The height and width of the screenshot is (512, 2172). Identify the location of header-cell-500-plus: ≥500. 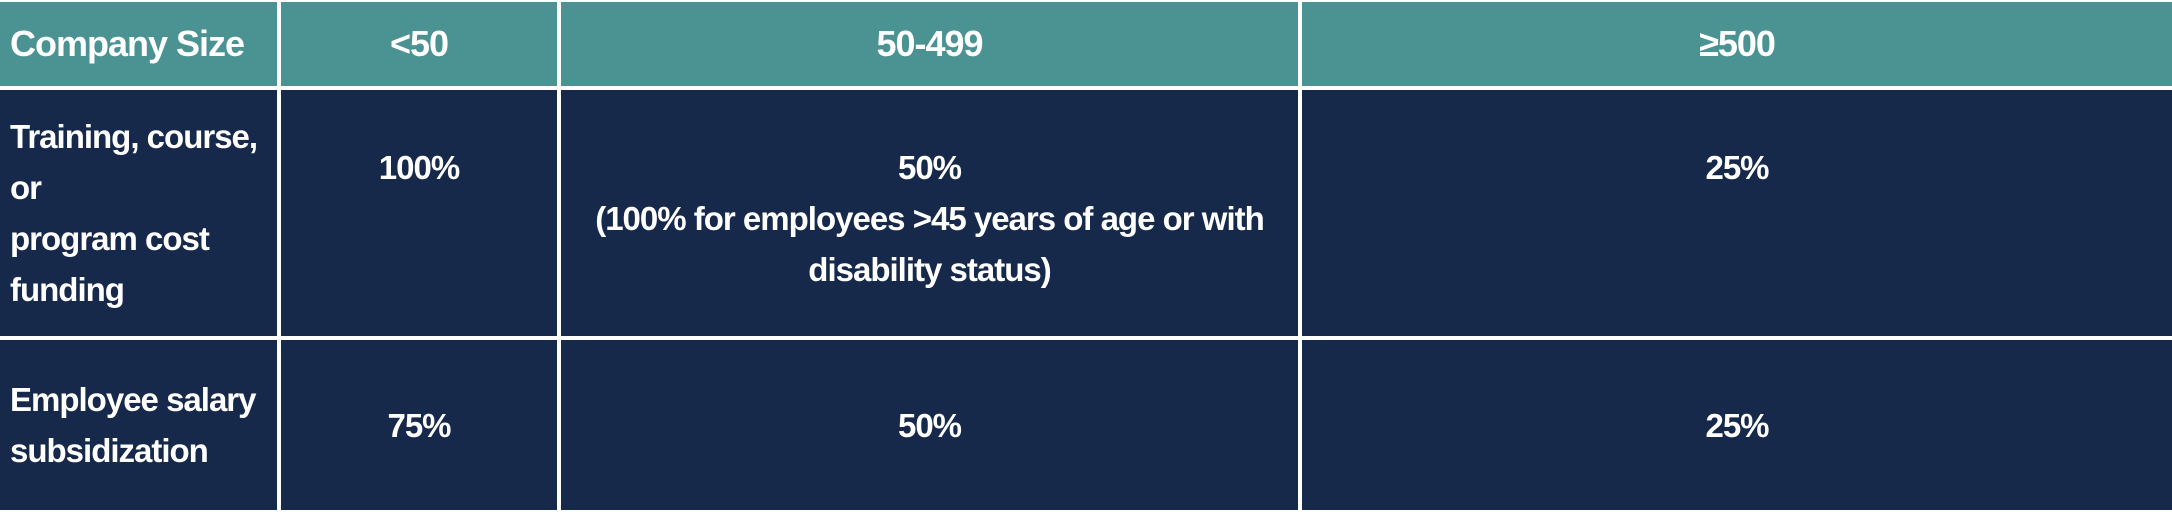
(1737, 44).